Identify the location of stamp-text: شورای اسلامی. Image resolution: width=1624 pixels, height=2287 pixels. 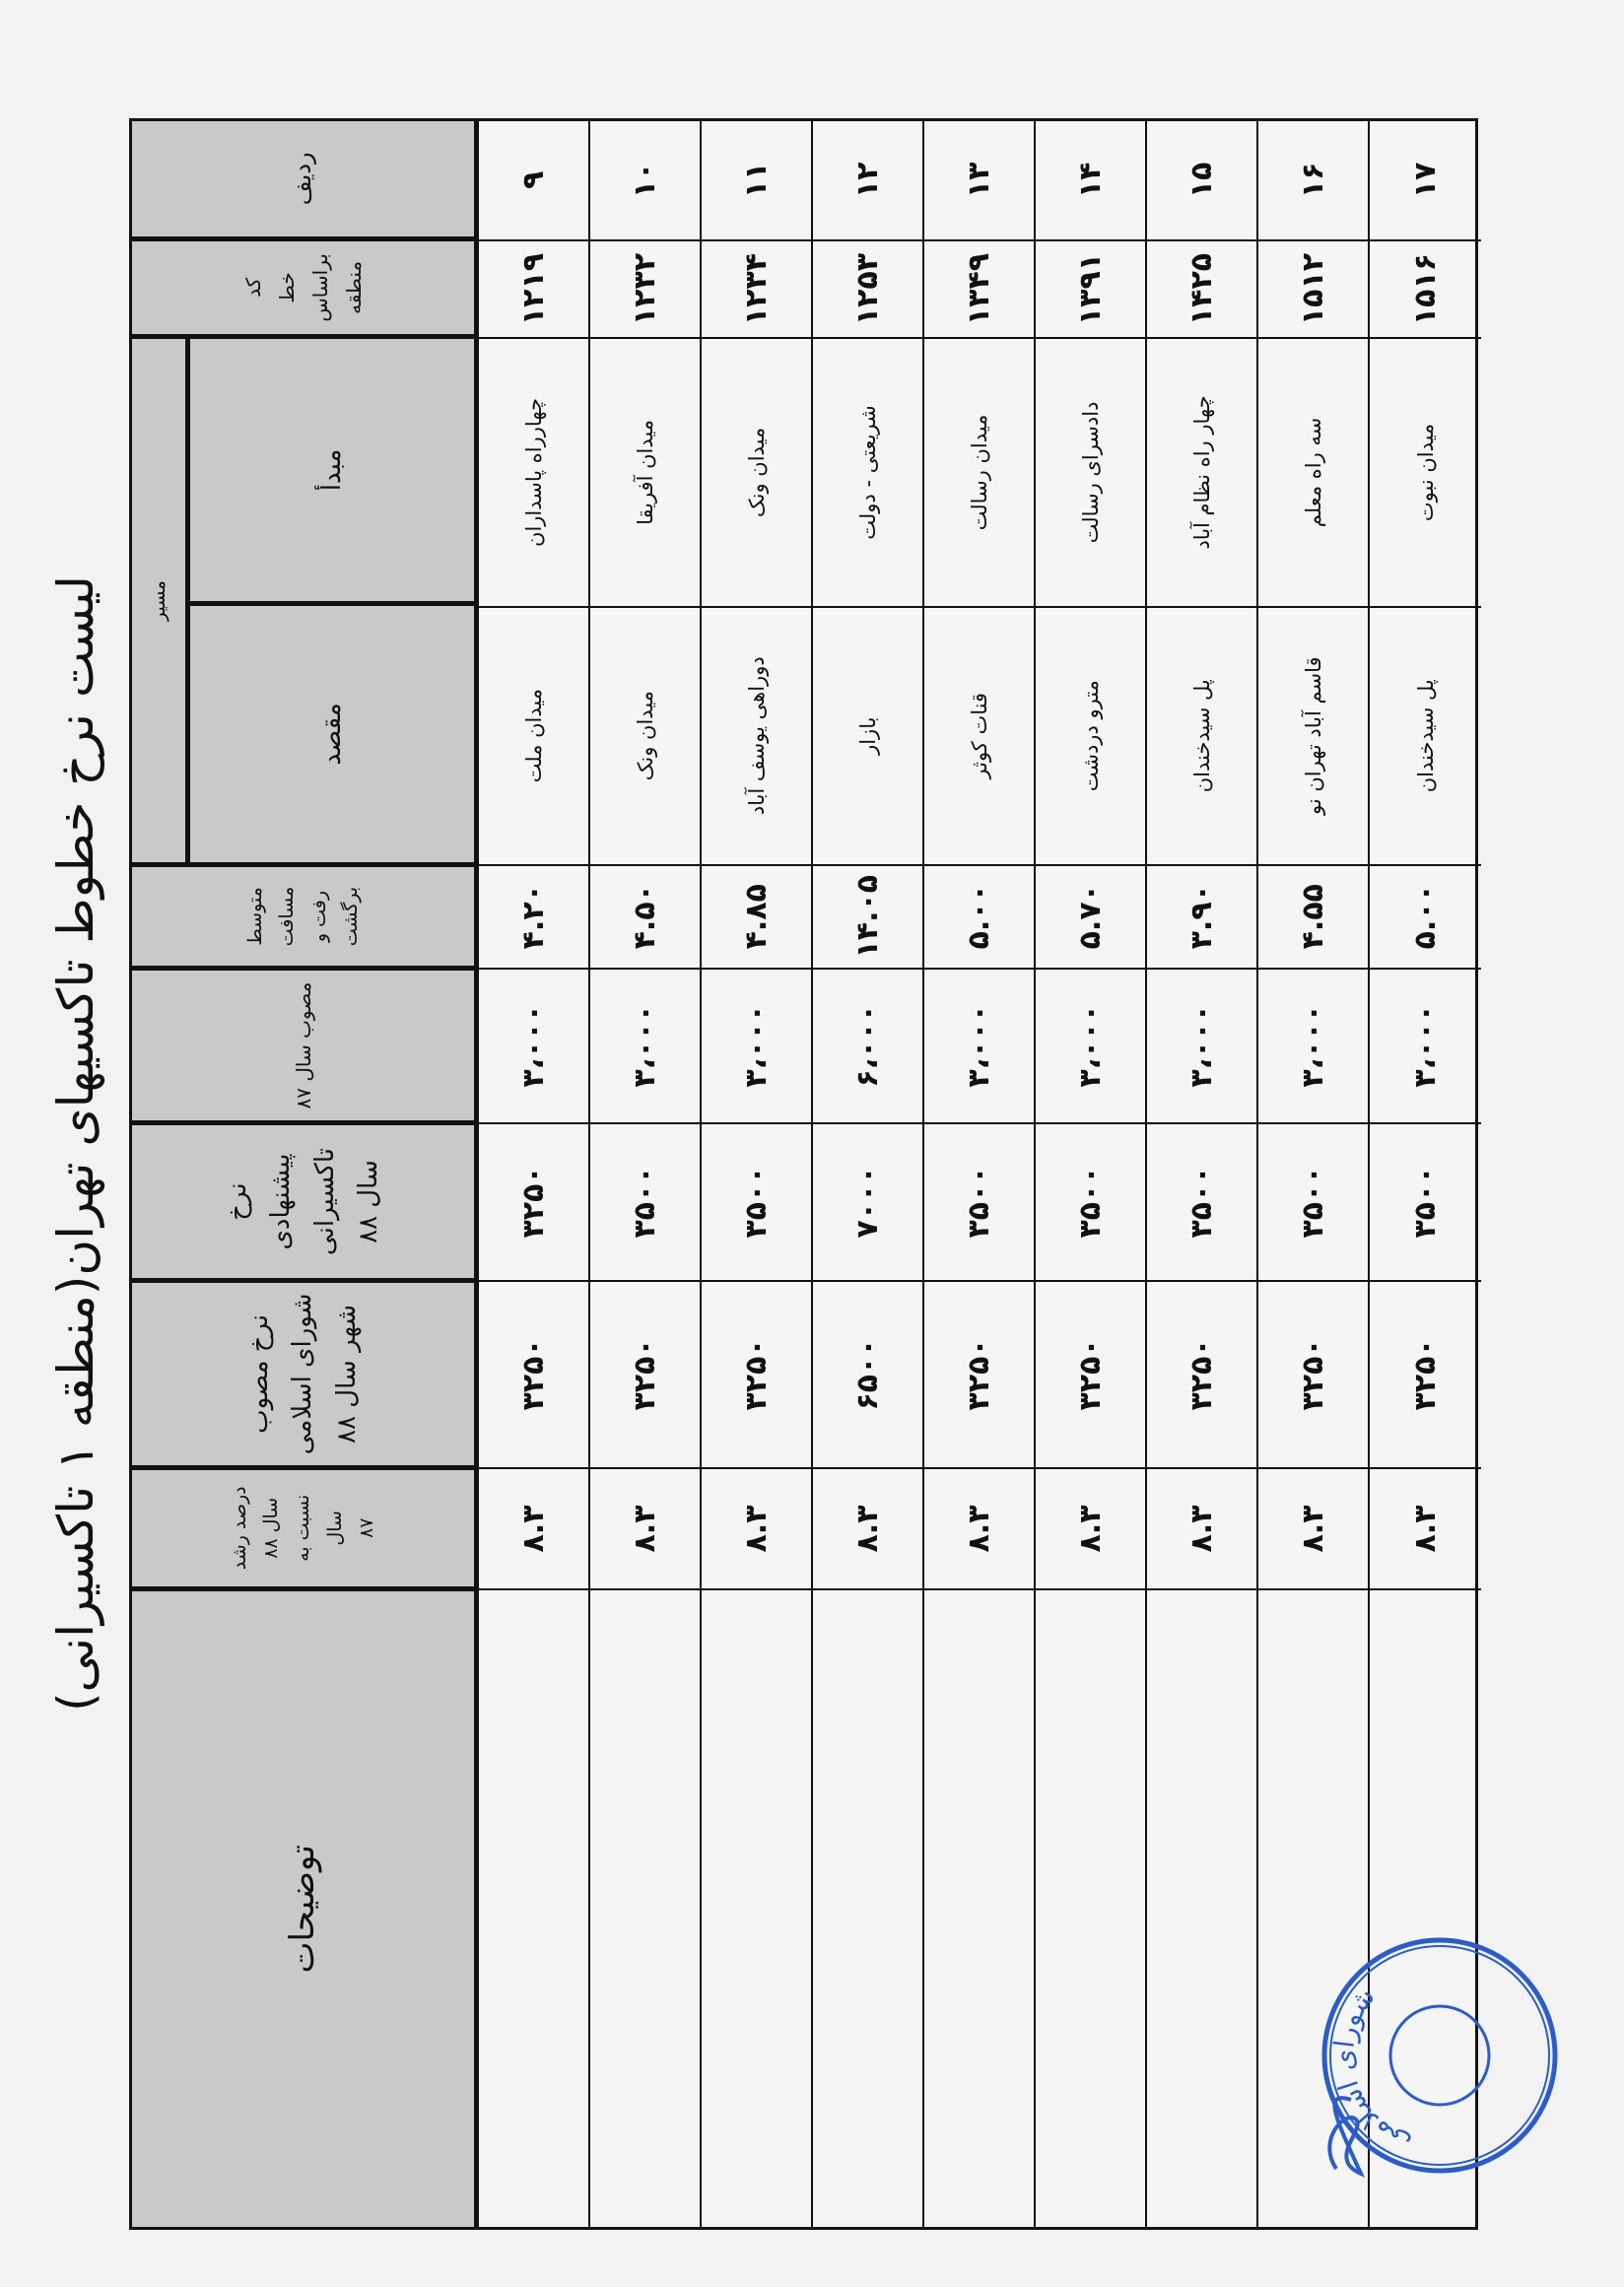
(1371, 2071).